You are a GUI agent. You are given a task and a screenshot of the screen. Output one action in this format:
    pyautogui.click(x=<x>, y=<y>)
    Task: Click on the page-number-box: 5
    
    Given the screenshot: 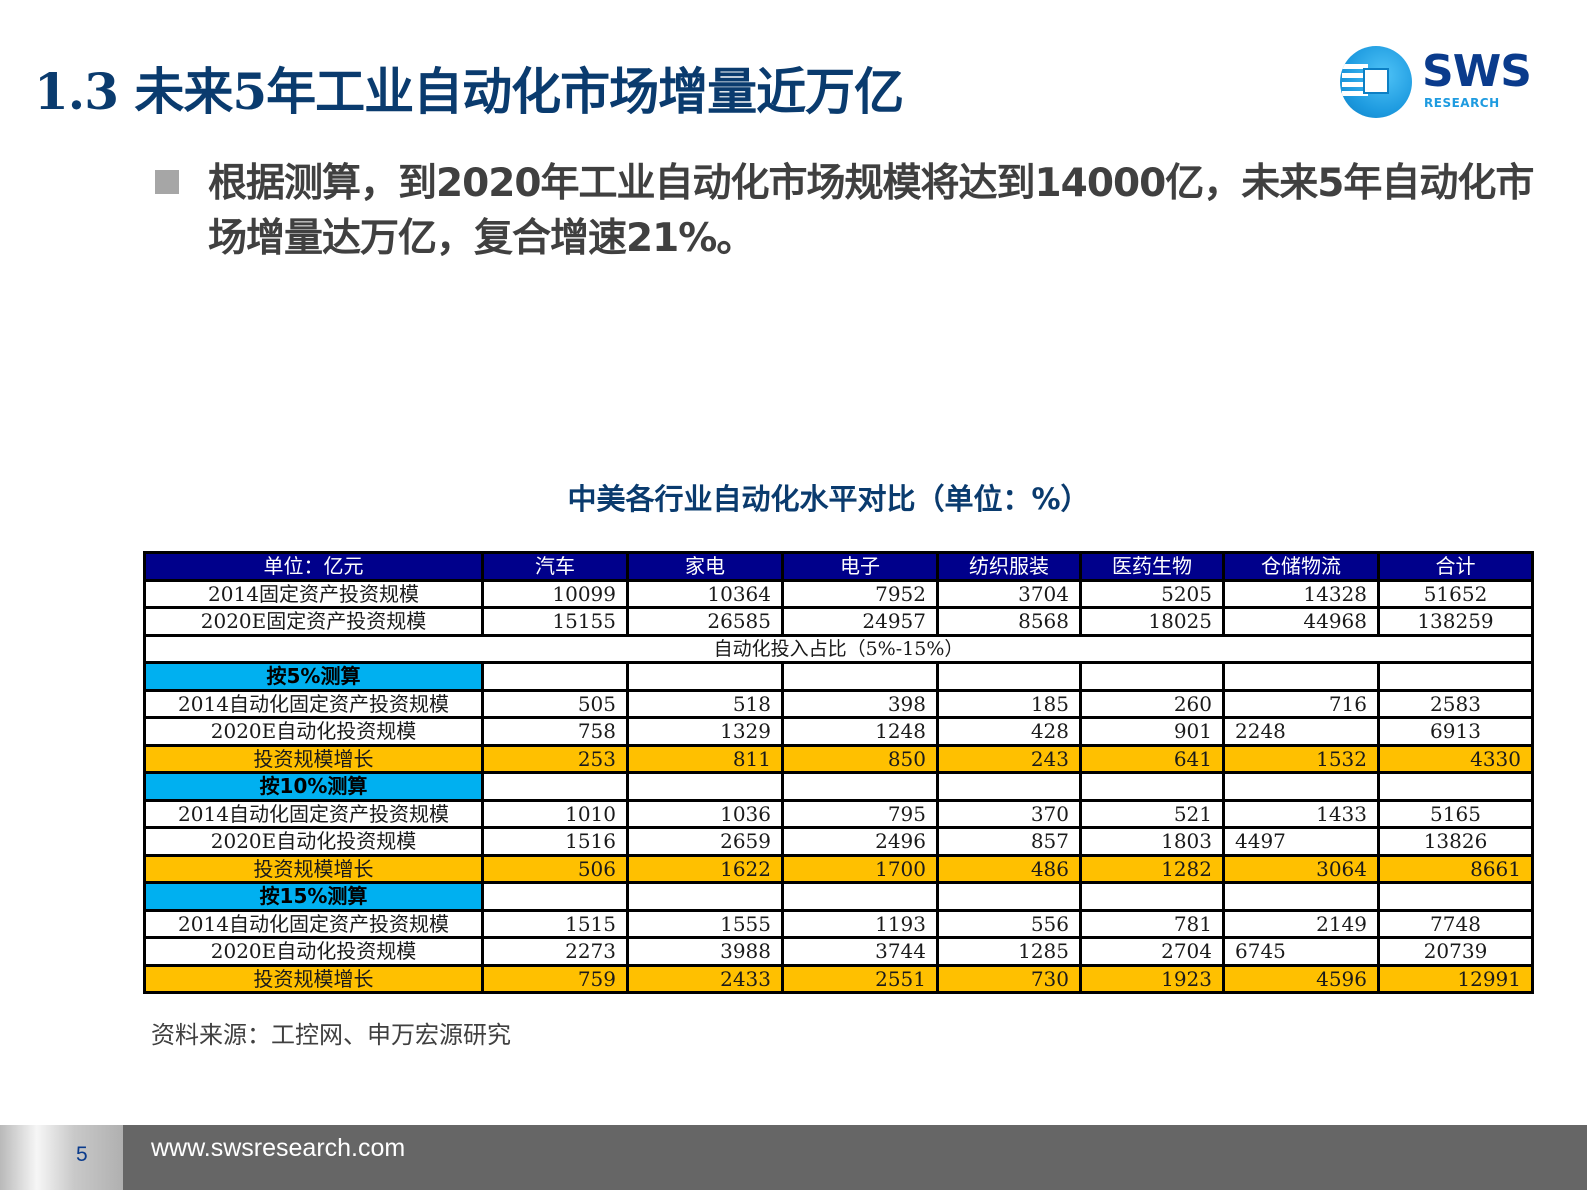 What is the action you would take?
    pyautogui.click(x=61, y=1157)
    